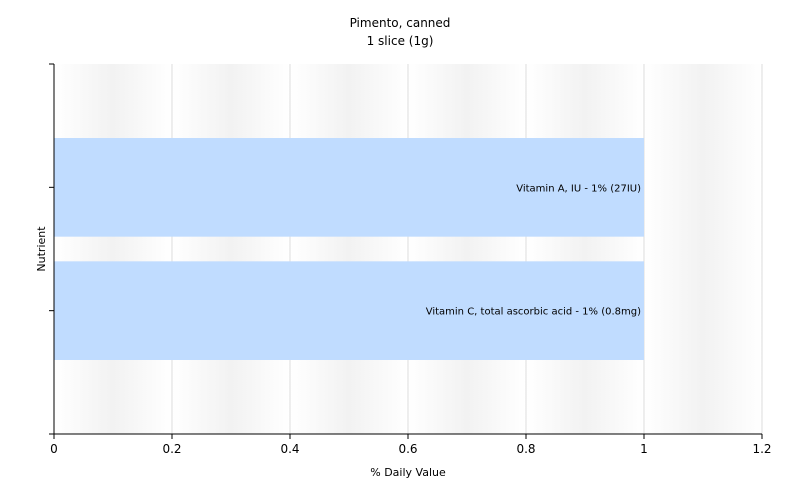 This screenshot has height=500, width=800. Describe the element at coordinates (761, 449) in the screenshot. I see `x-tick-label: 1.2` at that location.